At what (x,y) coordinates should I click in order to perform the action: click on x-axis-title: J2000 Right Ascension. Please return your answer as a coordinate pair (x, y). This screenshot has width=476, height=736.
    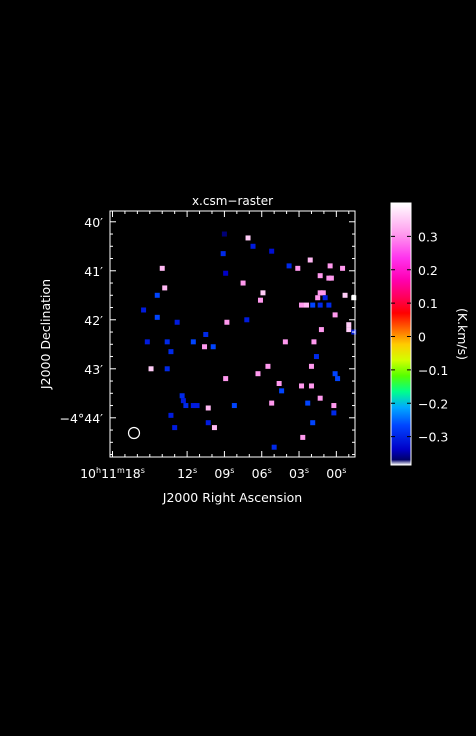
    Looking at the image, I should click on (232, 497).